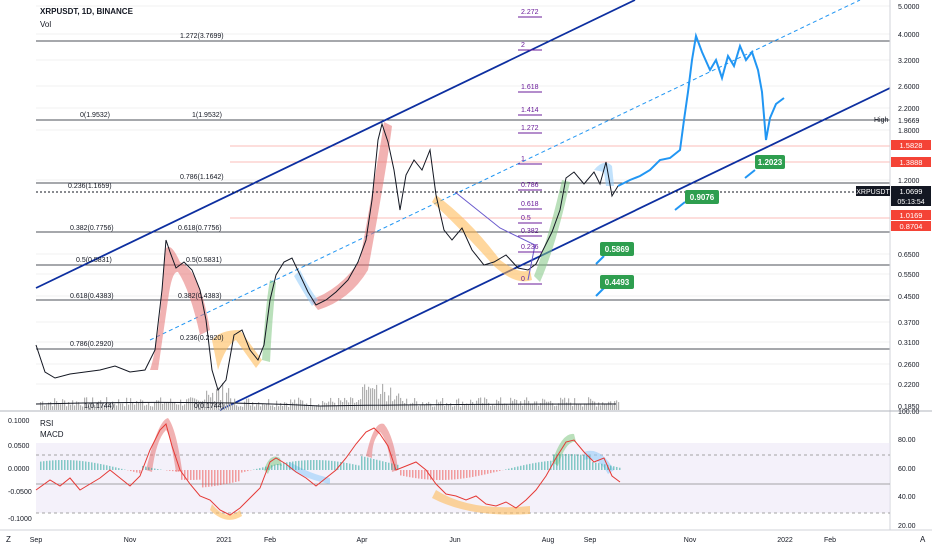 Image resolution: width=932 pixels, height=550 pixels. I want to click on time-tick-label: Jun, so click(454, 540).